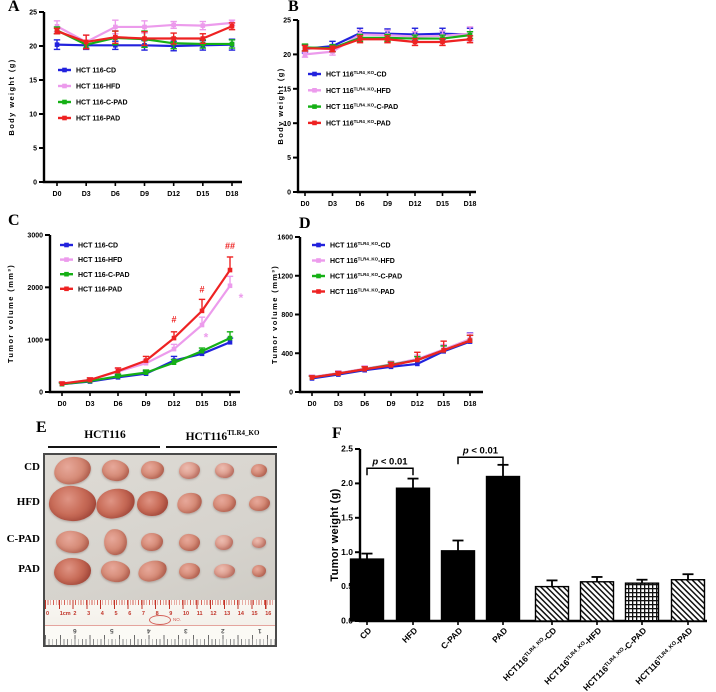 This screenshot has height=692, width=716. What do you see at coordinates (115, 194) in the screenshot?
I see `x-tick-label: D6` at bounding box center [115, 194].